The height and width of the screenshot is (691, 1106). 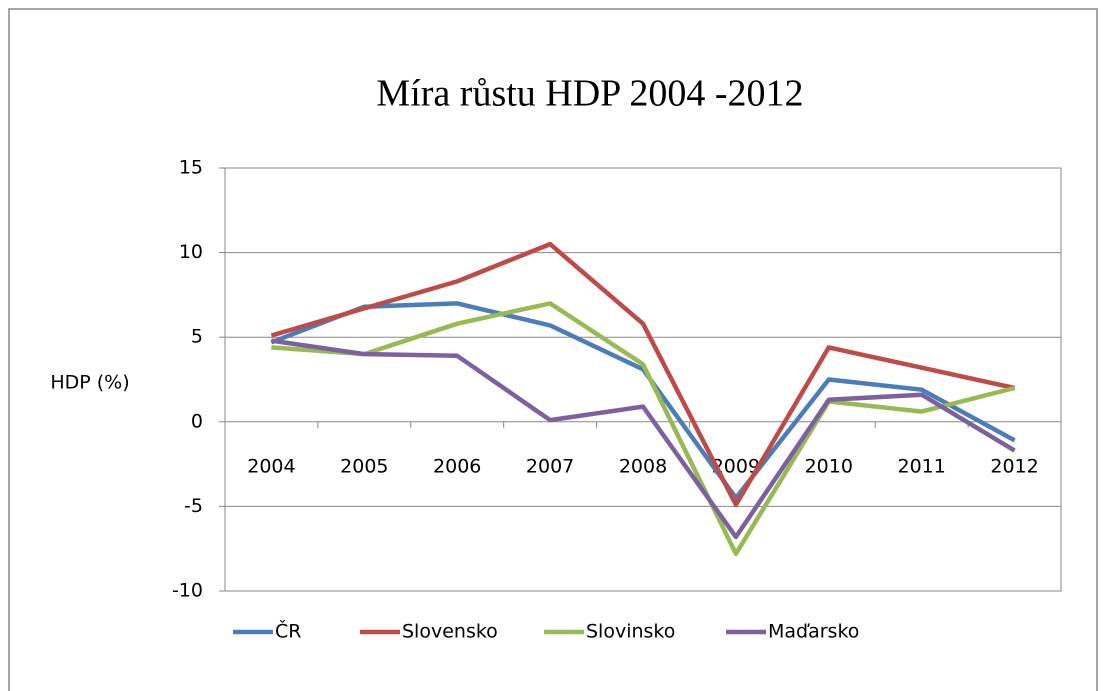 I want to click on x-tick-label: 2011, so click(x=921, y=466).